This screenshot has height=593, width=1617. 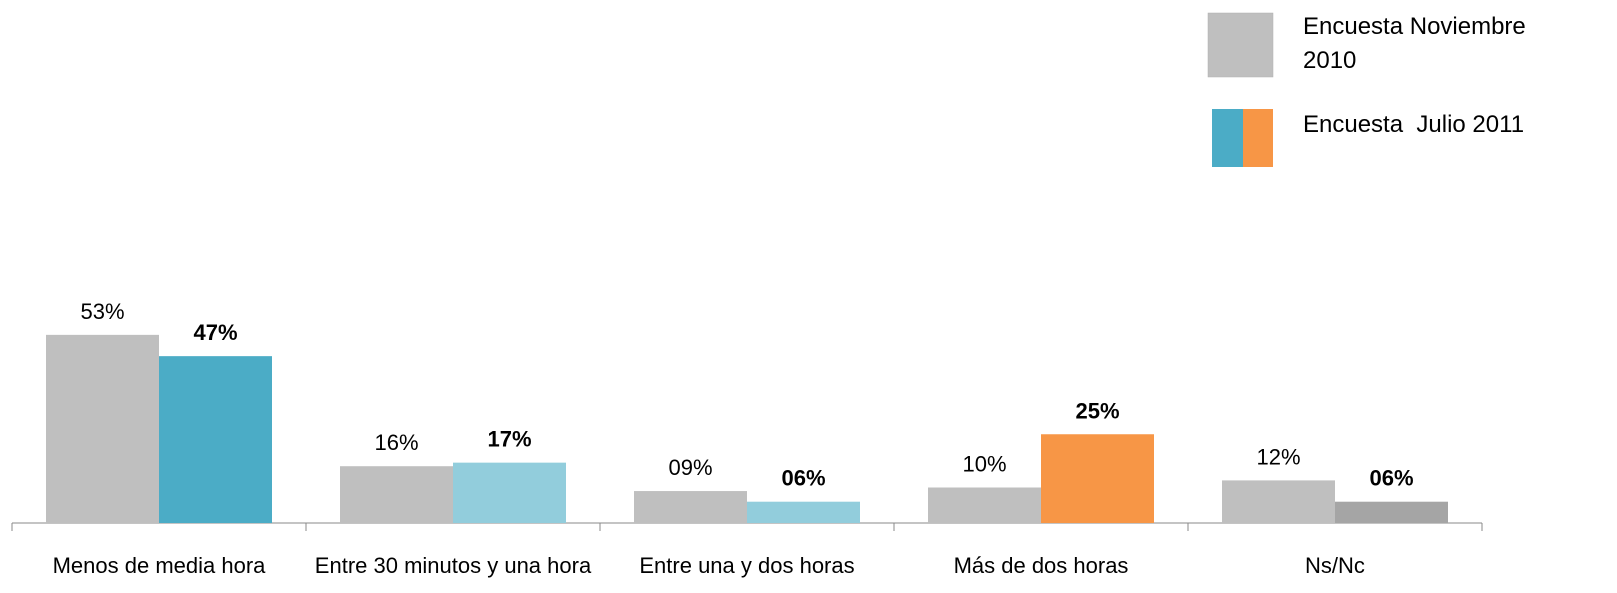 What do you see at coordinates (746, 565) in the screenshot?
I see `x-tick-label: Entre una y dos horas` at bounding box center [746, 565].